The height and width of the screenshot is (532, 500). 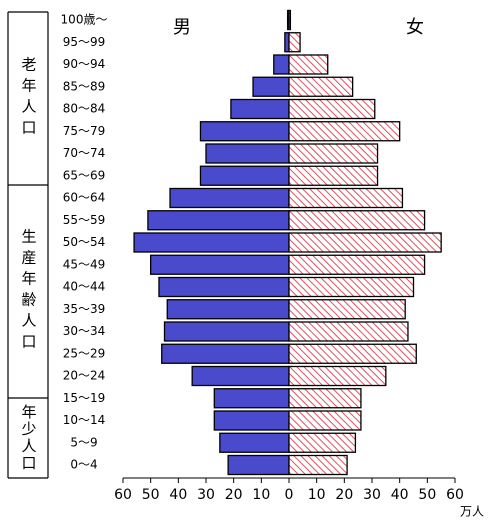 What do you see at coordinates (84, 153) in the screenshot?
I see `age-label: 70～74` at bounding box center [84, 153].